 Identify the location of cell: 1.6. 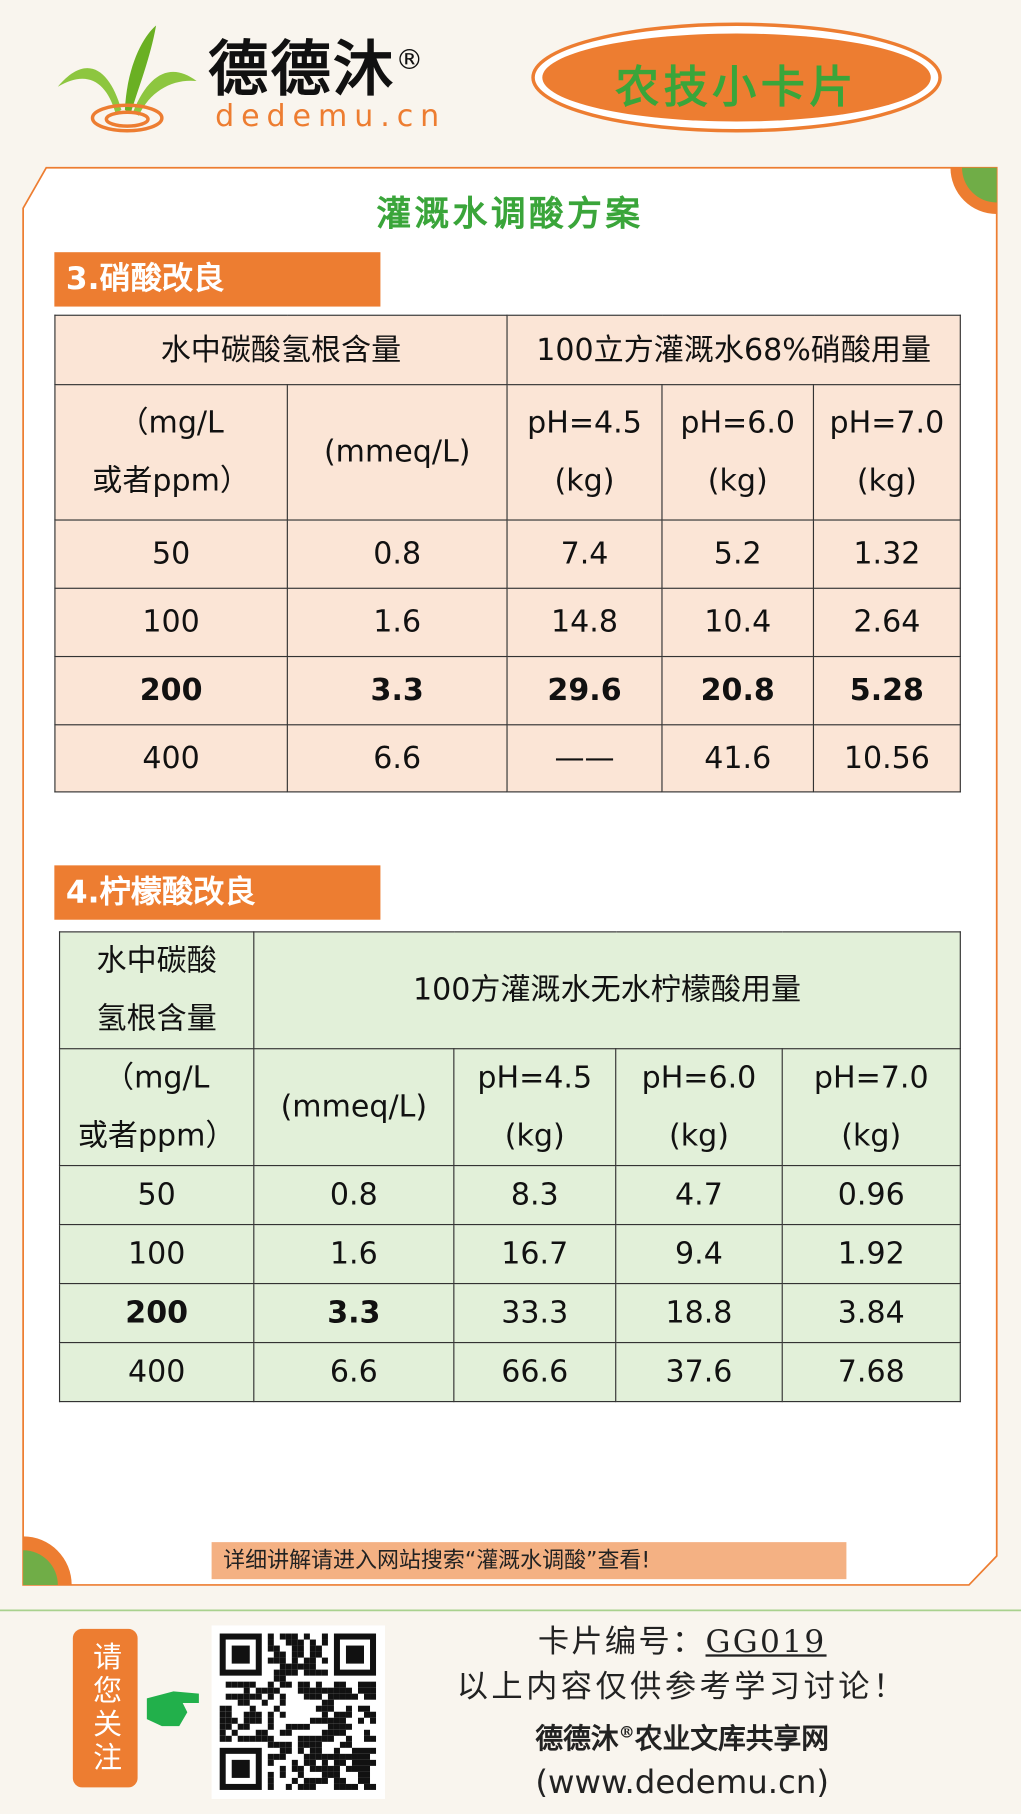
(397, 622).